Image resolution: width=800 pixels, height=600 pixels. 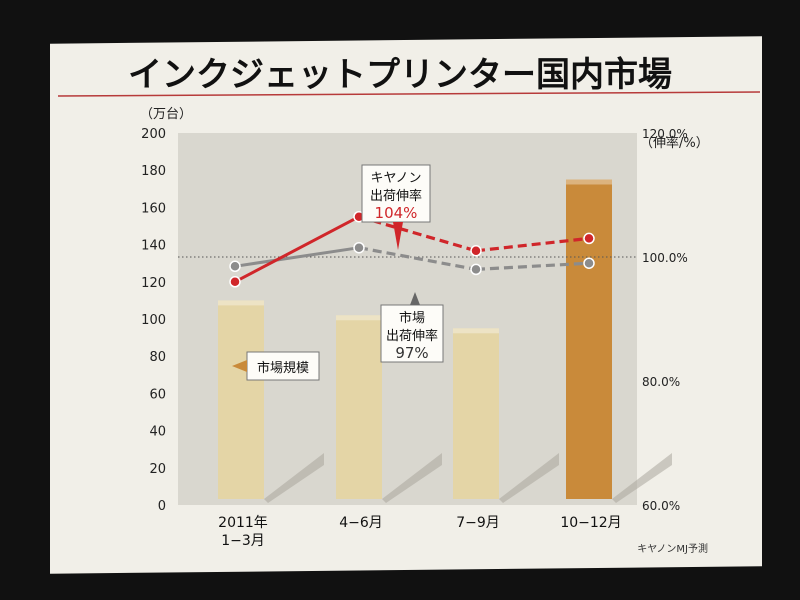 I want to click on y-tick-label: 100, so click(x=153, y=320).